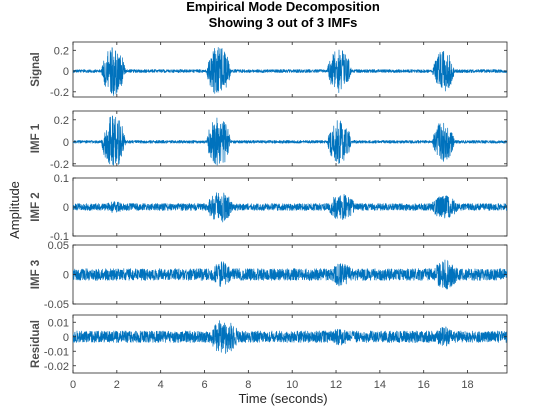 This screenshot has width=560, height=420. I want to click on panel-1: -0.2 0 0.2 IMF 1, so click(269, 140).